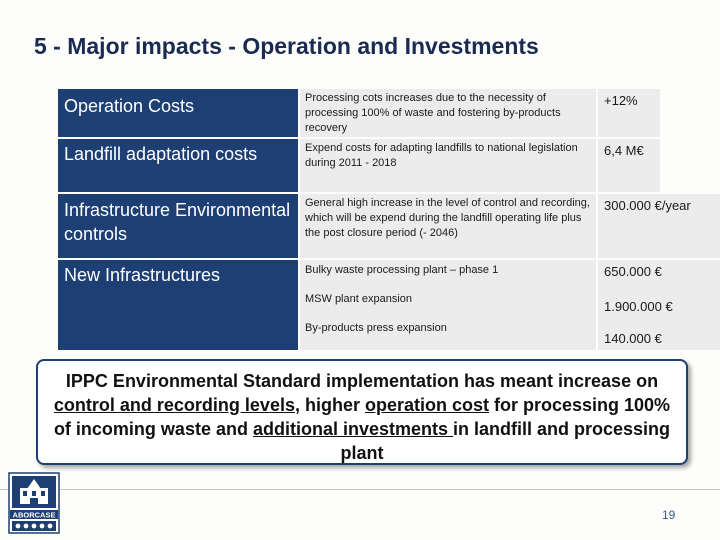  What do you see at coordinates (629, 165) in the screenshot?
I see `row-value: 6,4 M€` at bounding box center [629, 165].